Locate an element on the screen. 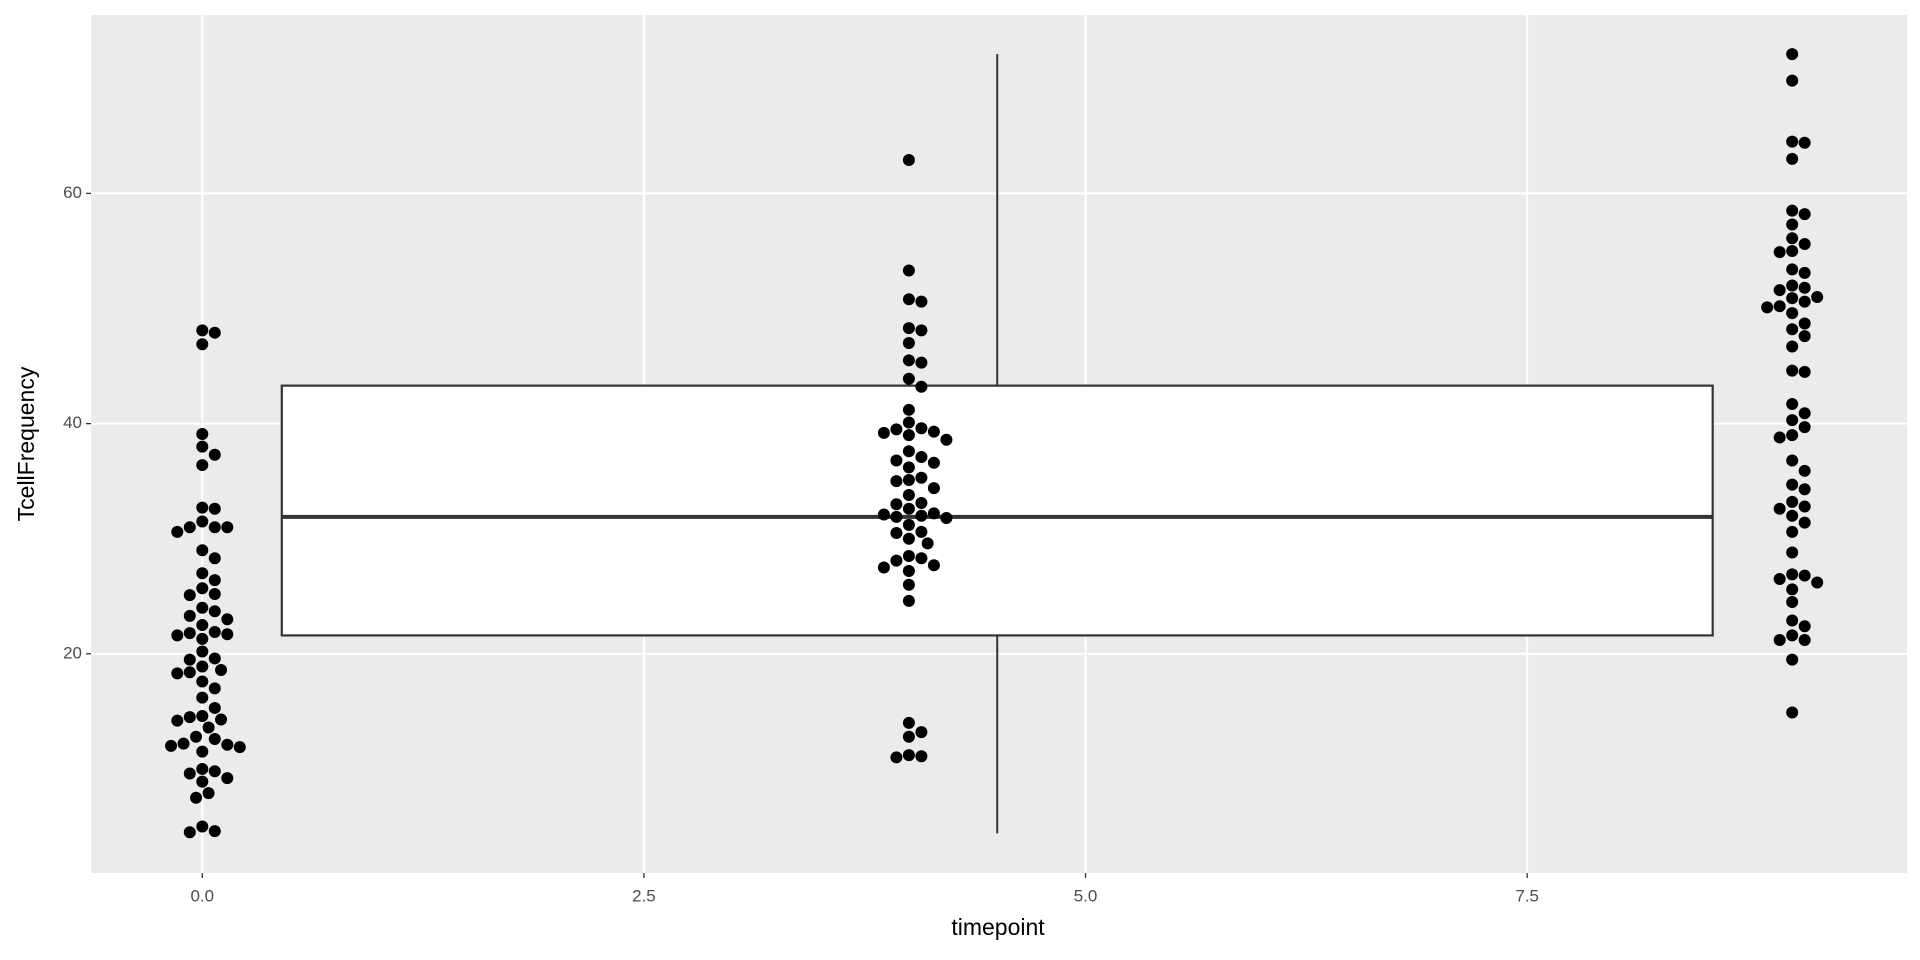  x-tick-label: 5.0 is located at coordinates (1086, 895).